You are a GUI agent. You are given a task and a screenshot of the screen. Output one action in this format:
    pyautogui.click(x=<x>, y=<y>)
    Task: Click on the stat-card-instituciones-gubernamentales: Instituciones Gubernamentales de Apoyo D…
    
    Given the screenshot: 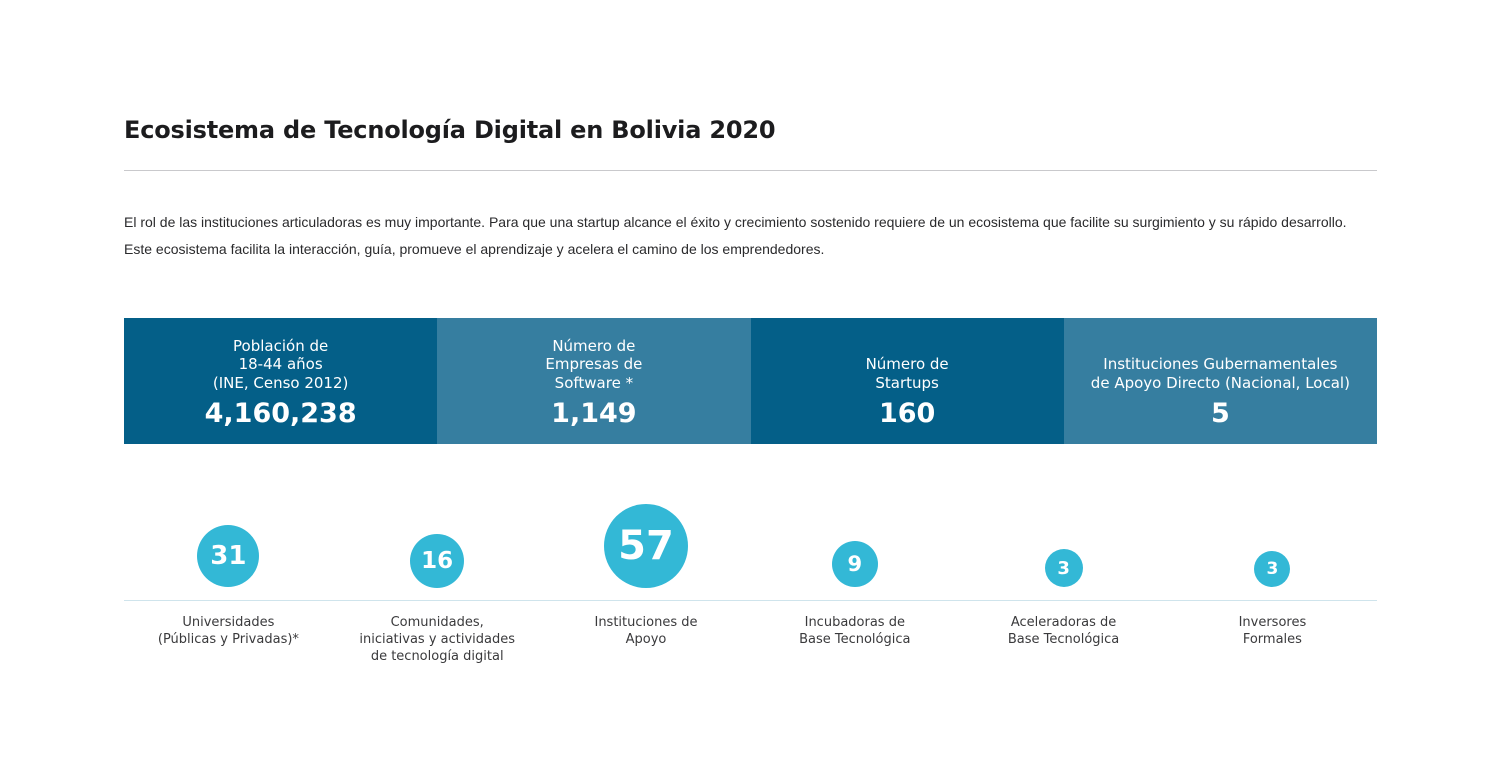 What is the action you would take?
    pyautogui.click(x=1220, y=381)
    